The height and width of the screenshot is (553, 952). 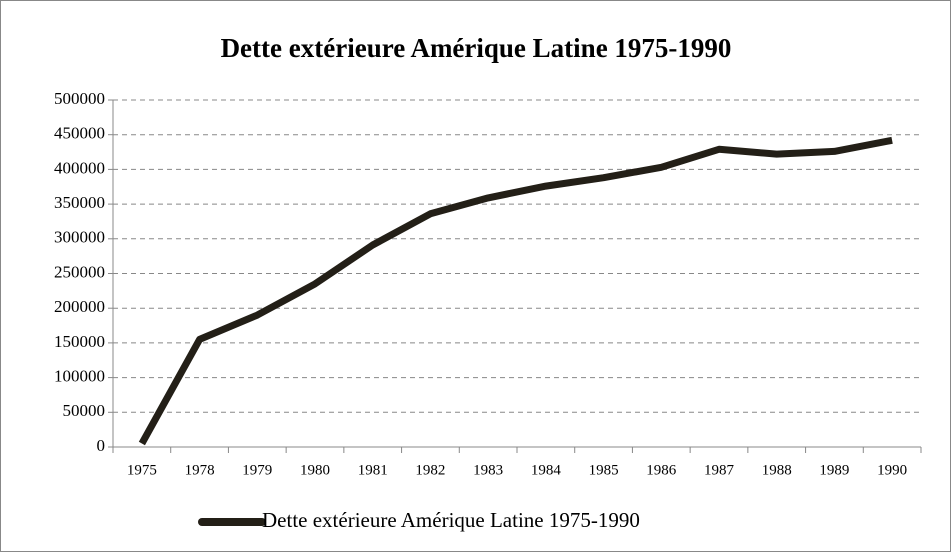 What do you see at coordinates (430, 470) in the screenshot?
I see `x-tick-label: 1982` at bounding box center [430, 470].